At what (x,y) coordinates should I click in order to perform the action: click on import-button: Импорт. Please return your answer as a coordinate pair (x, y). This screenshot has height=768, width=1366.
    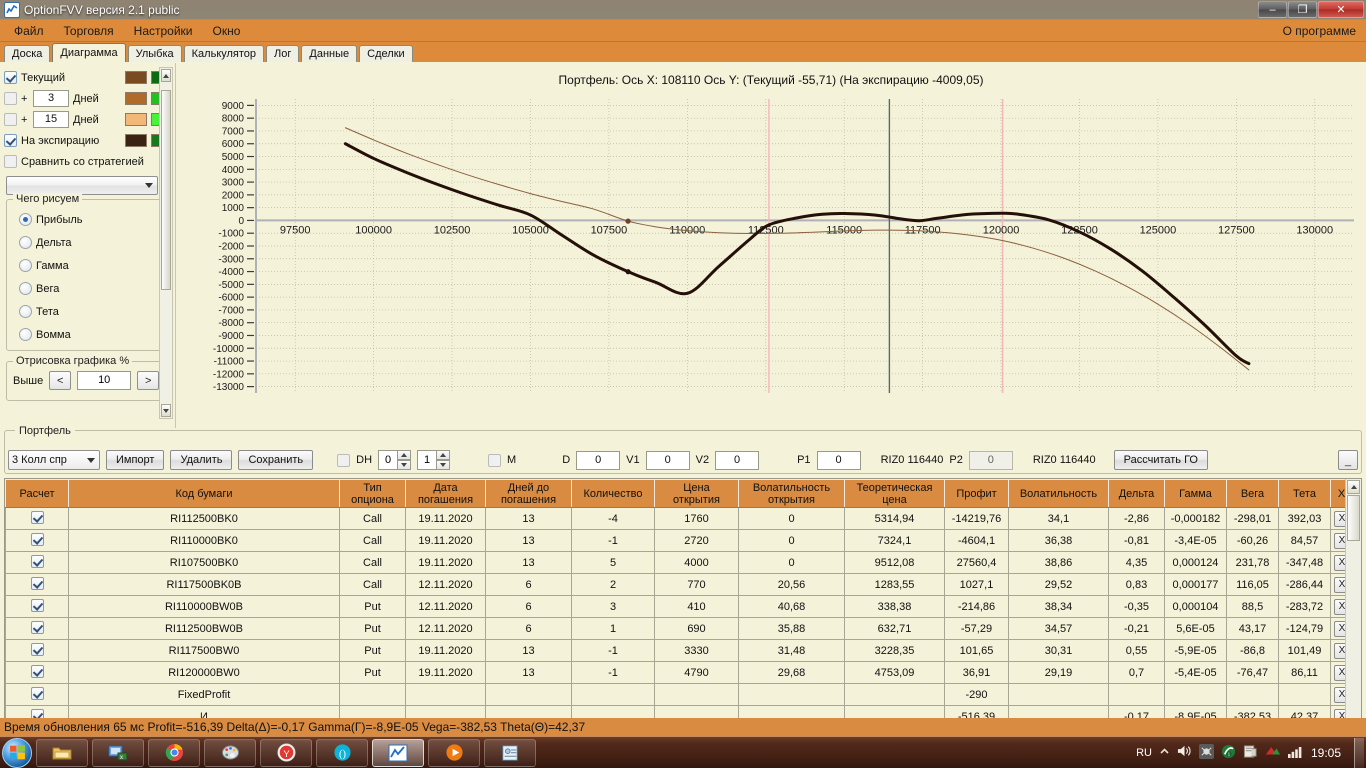
    Looking at the image, I should click on (135, 460).